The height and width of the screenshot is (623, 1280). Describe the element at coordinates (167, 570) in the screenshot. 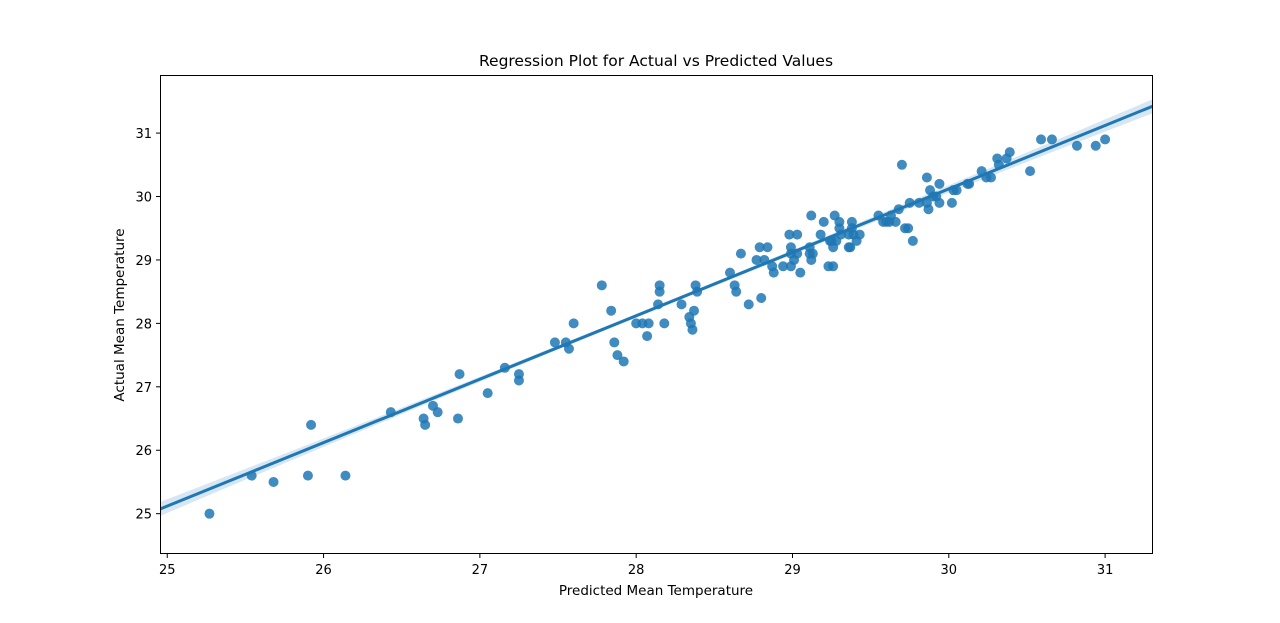

I see `x-tick-label: 25` at that location.